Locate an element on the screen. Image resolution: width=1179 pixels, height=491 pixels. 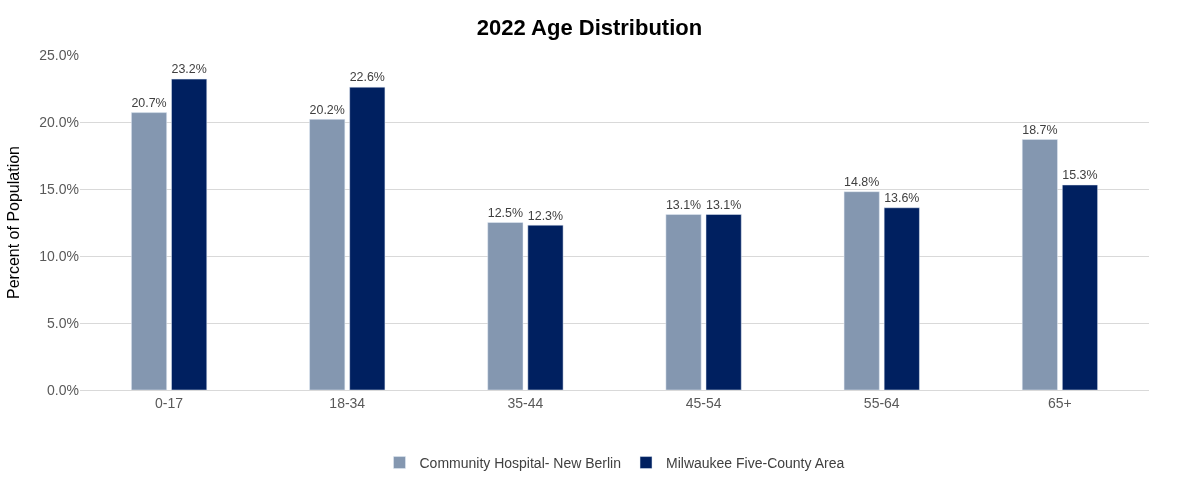
data-label: 20.2% is located at coordinates (327, 109).